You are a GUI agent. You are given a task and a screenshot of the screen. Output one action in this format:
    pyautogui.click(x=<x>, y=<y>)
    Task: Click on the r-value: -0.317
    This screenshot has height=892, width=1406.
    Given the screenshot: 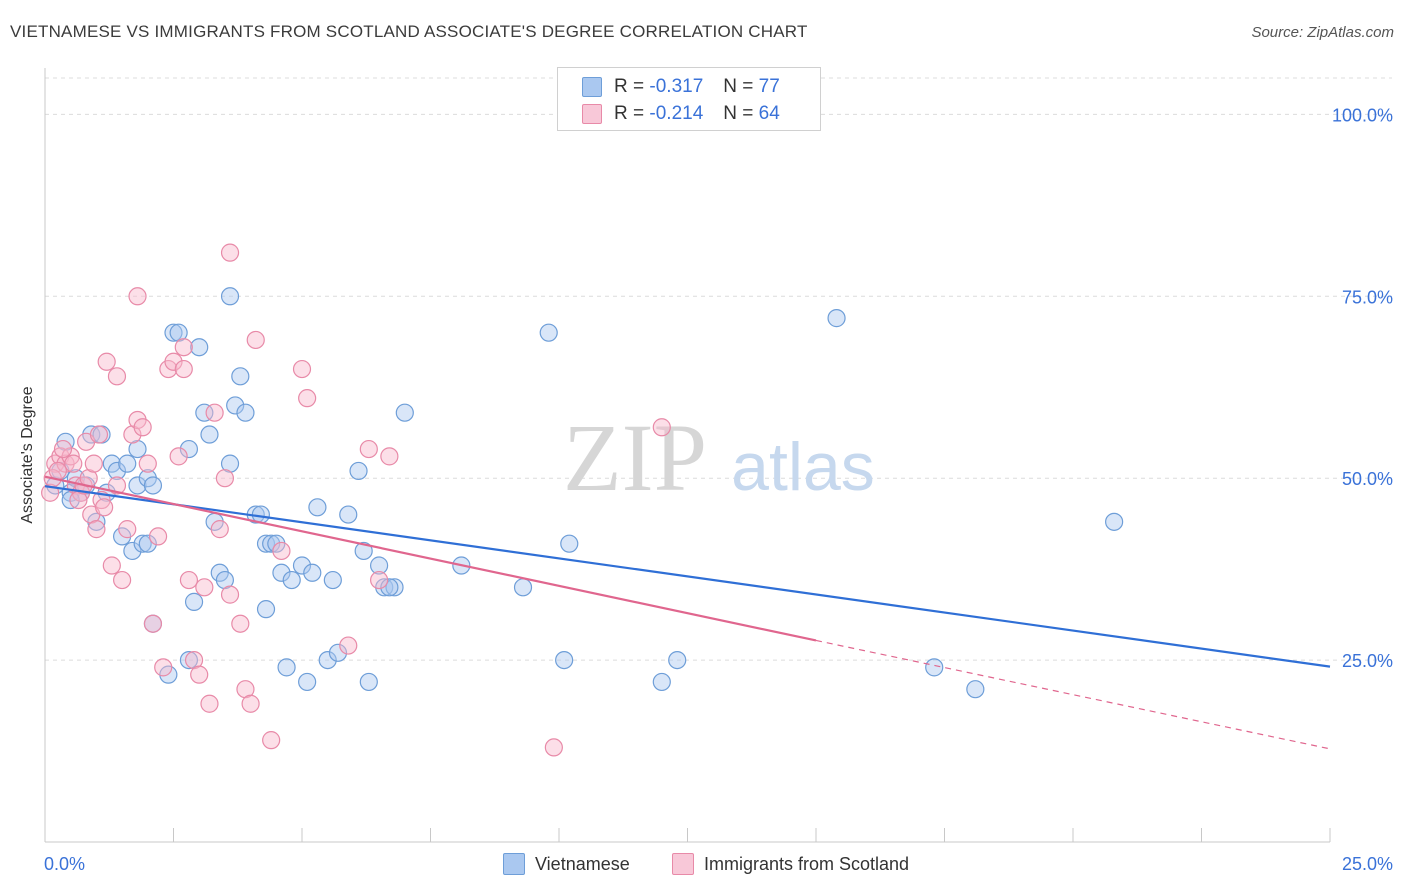 What is the action you would take?
    pyautogui.click(x=676, y=86)
    